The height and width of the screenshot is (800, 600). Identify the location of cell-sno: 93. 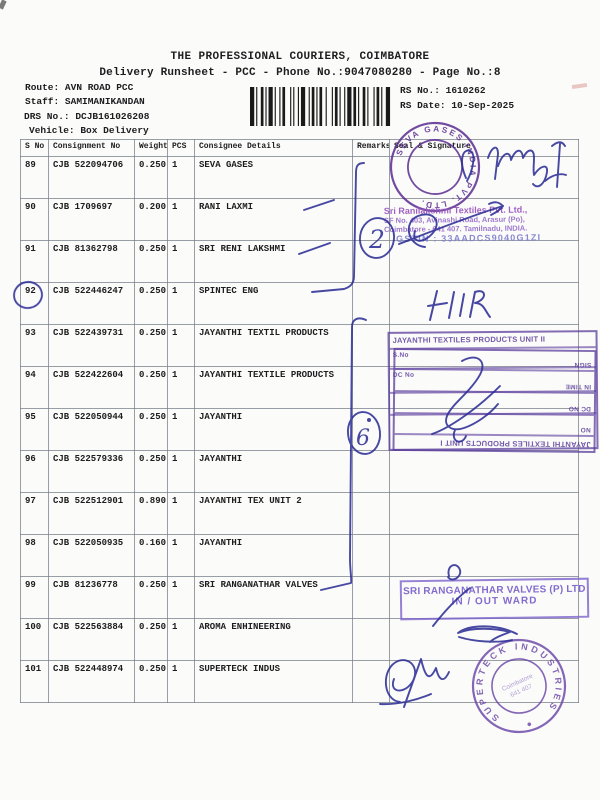
(34, 345).